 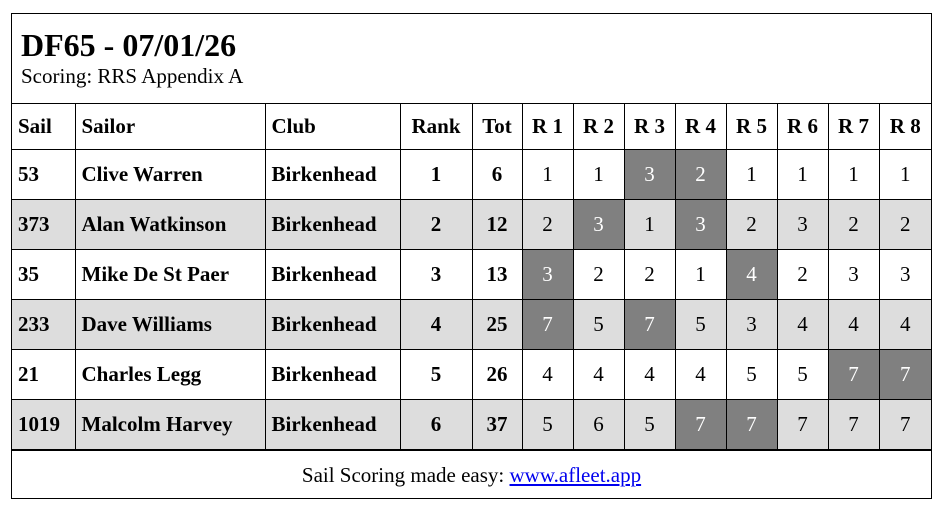 What do you see at coordinates (44, 127) in the screenshot?
I see `column-header-sail: Sail` at bounding box center [44, 127].